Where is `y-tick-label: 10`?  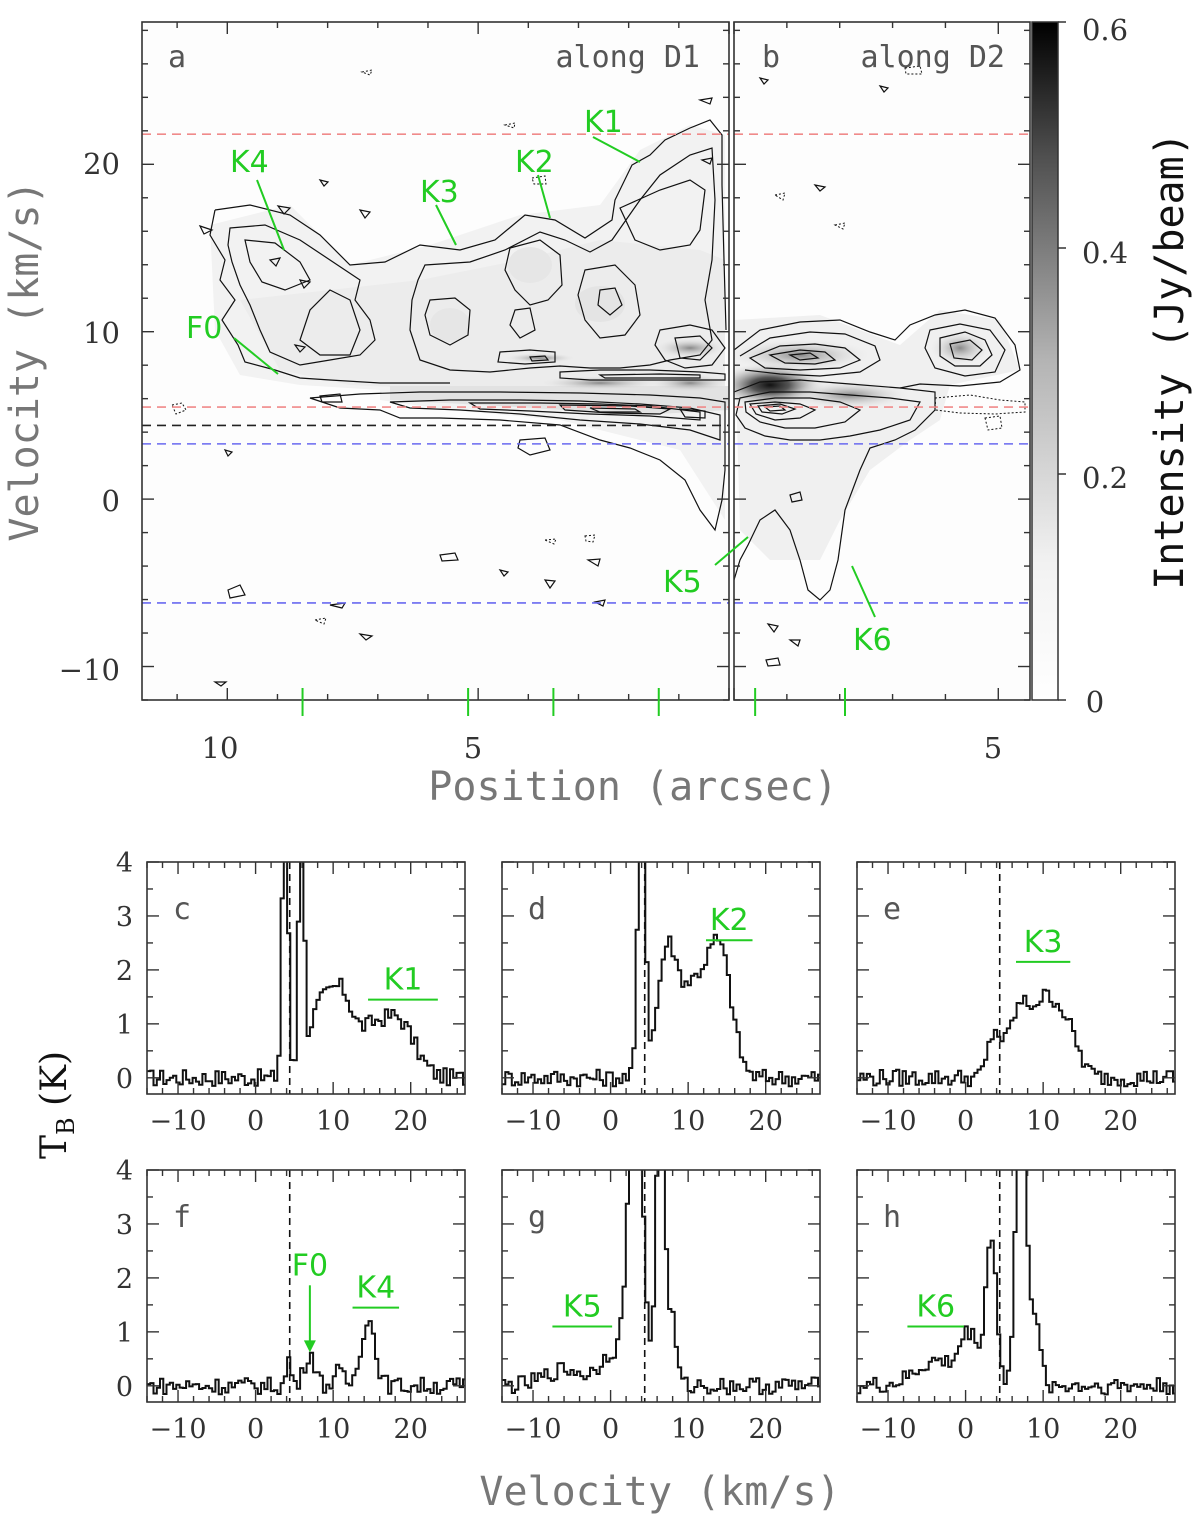
y-tick-label: 10 is located at coordinates (101, 333).